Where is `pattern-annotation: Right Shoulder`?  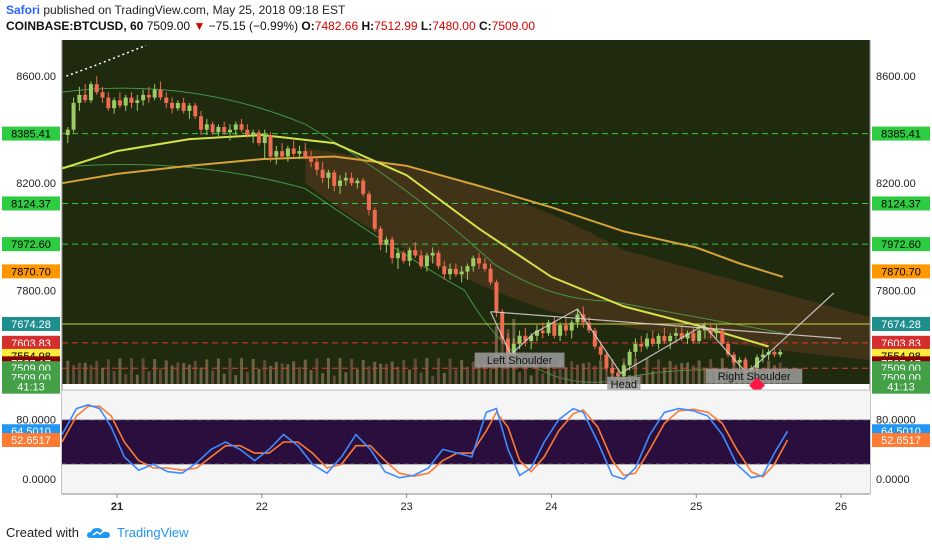
pattern-annotation: Right Shoulder is located at coordinates (754, 376).